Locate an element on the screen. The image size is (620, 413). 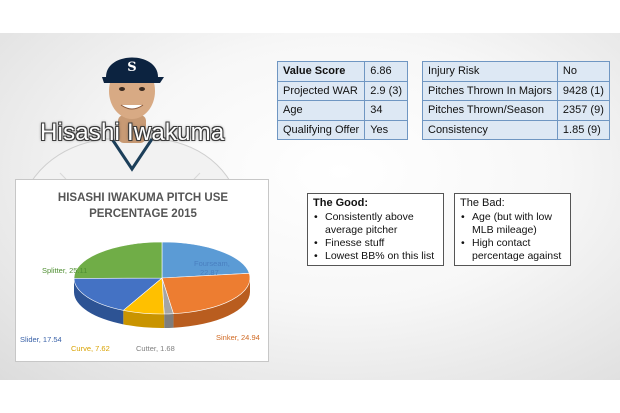
list-item: Lowest BB% on this list is located at coordinates (375, 256).